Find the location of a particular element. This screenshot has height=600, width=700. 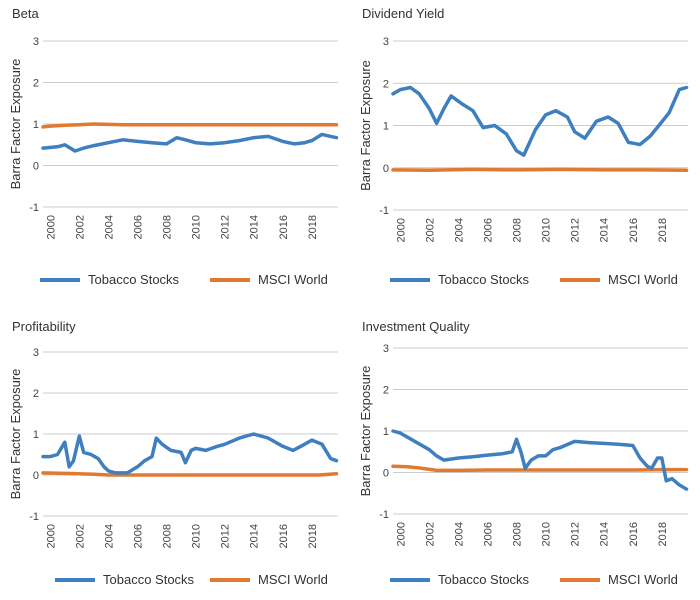

chart-title: Beta is located at coordinates (25, 13).